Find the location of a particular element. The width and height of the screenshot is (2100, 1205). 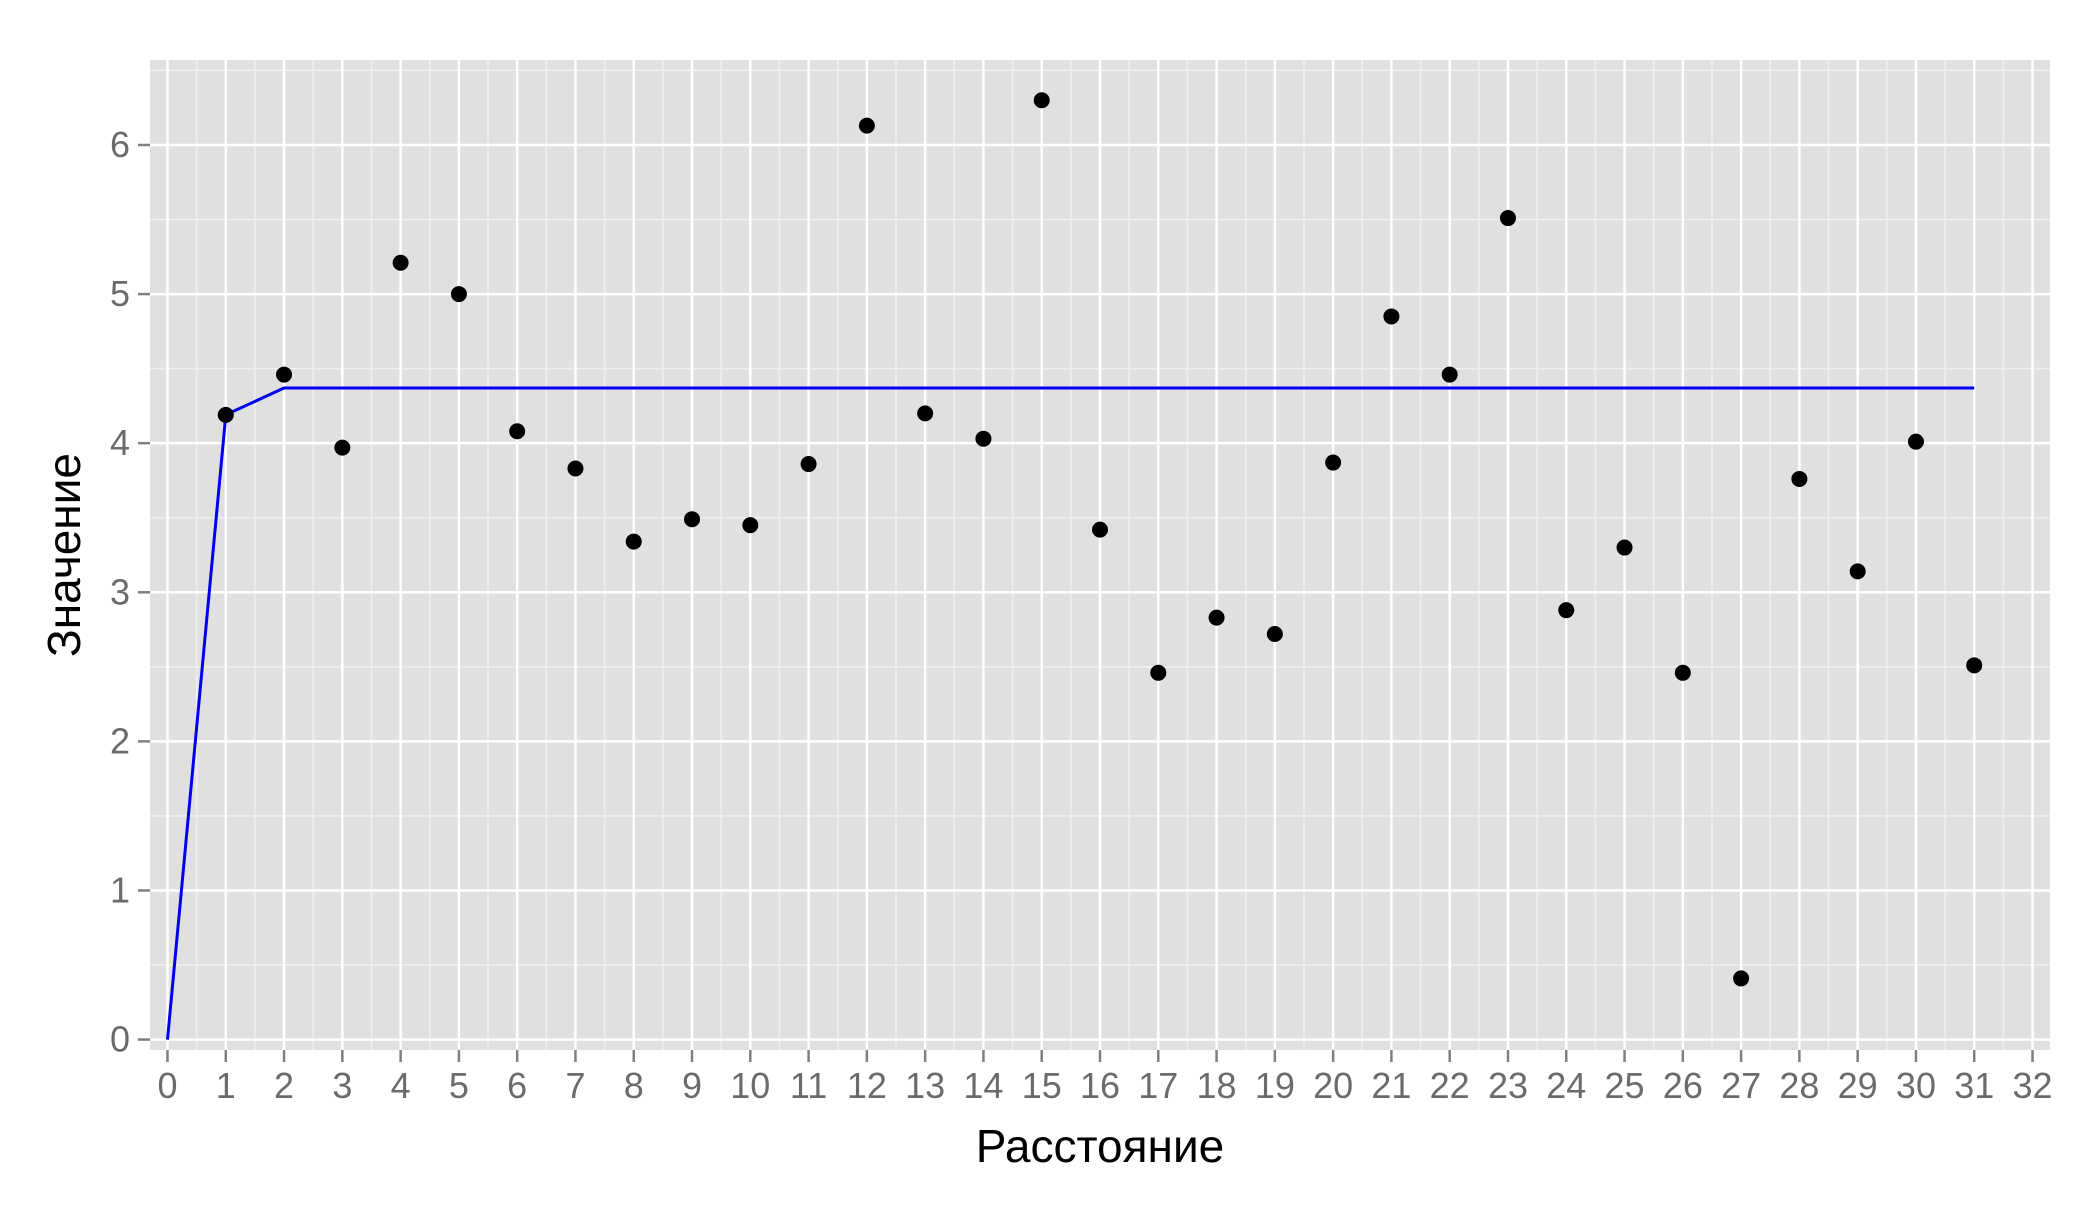

x-tick-label: 5 is located at coordinates (459, 1085).